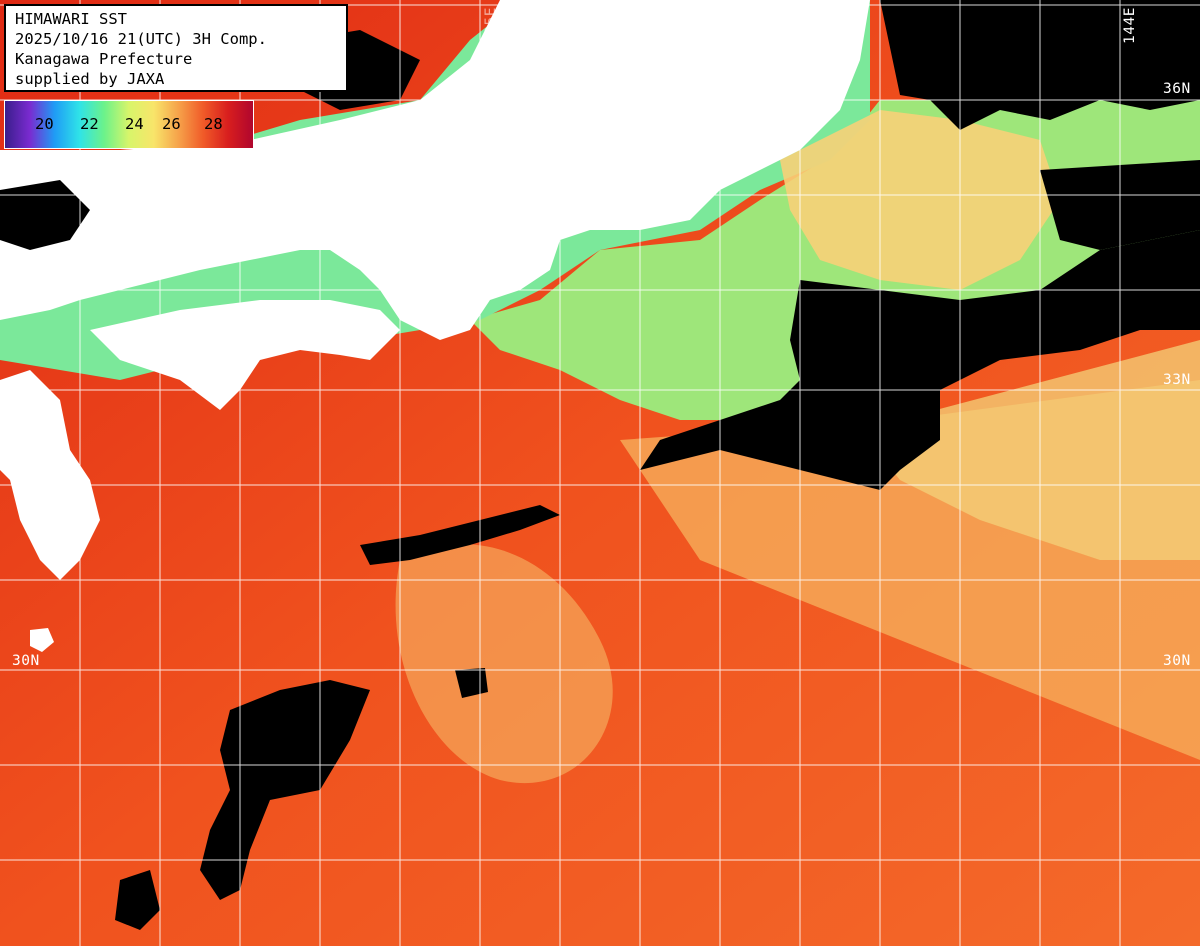 This screenshot has height=946, width=1200. Describe the element at coordinates (1177, 380) in the screenshot. I see `lat-label-33n: 33N` at that location.